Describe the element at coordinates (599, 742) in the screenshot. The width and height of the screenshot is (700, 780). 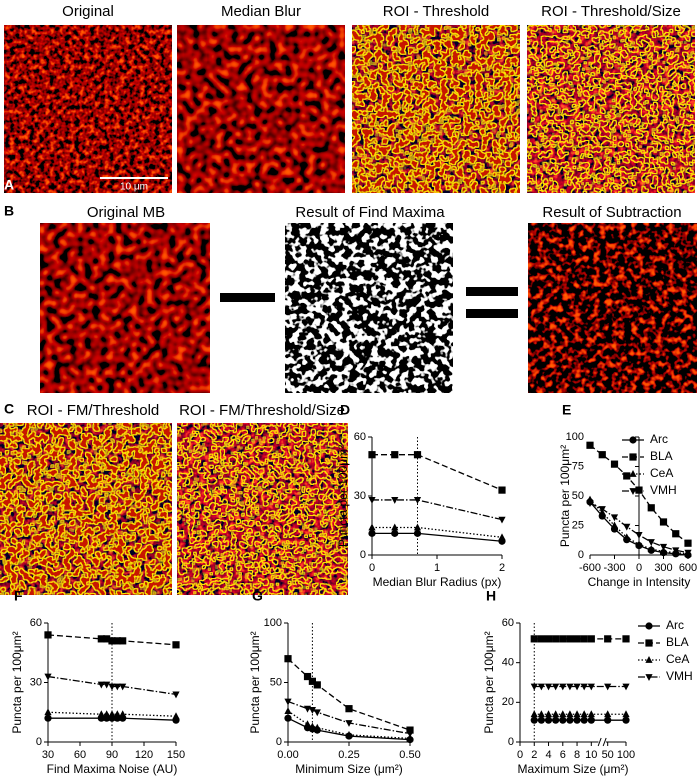
I see `axis-break` at that location.